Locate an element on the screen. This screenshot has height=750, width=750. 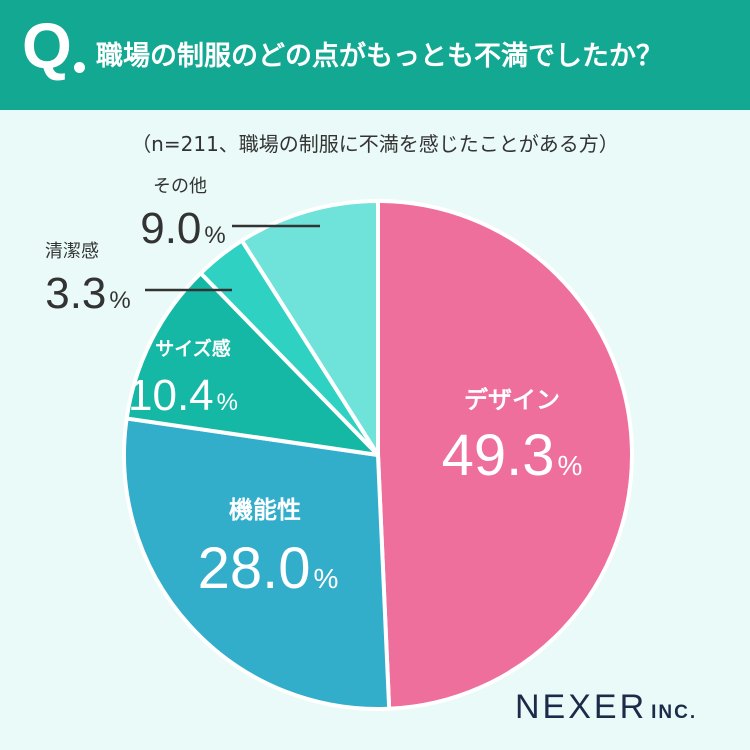
slice-value-size: 10.4% is located at coordinates (183, 395).